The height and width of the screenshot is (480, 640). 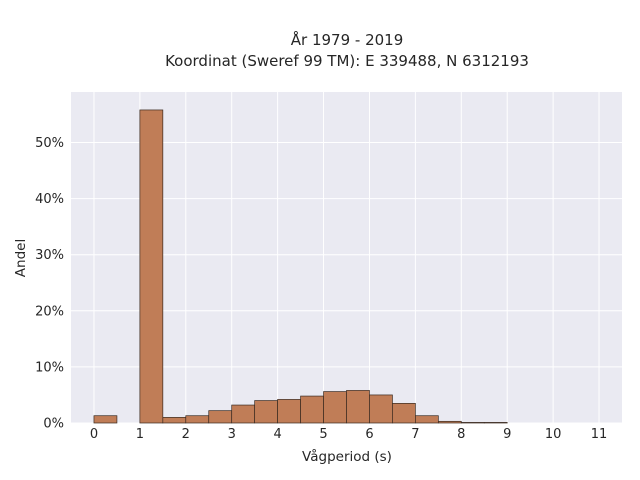 I want to click on x-tick-label: 7, so click(x=415, y=434).